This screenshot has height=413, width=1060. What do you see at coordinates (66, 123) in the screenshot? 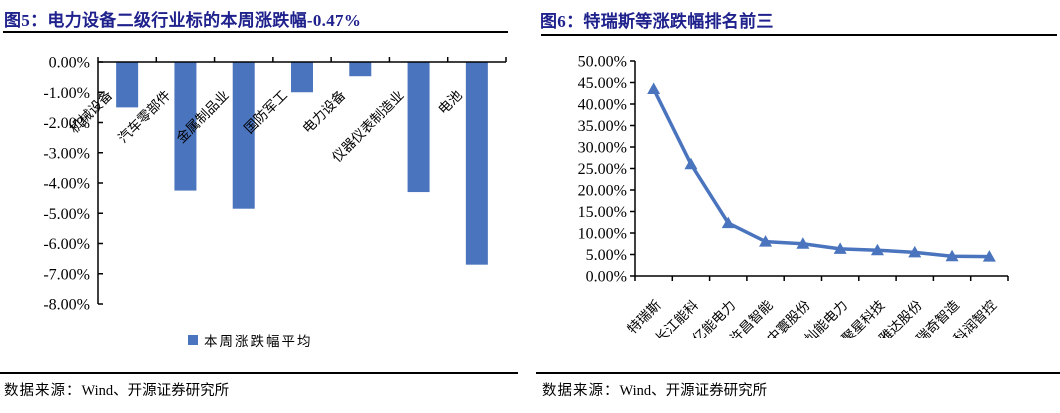
I see `svg-text: -2.00%` at bounding box center [66, 123].